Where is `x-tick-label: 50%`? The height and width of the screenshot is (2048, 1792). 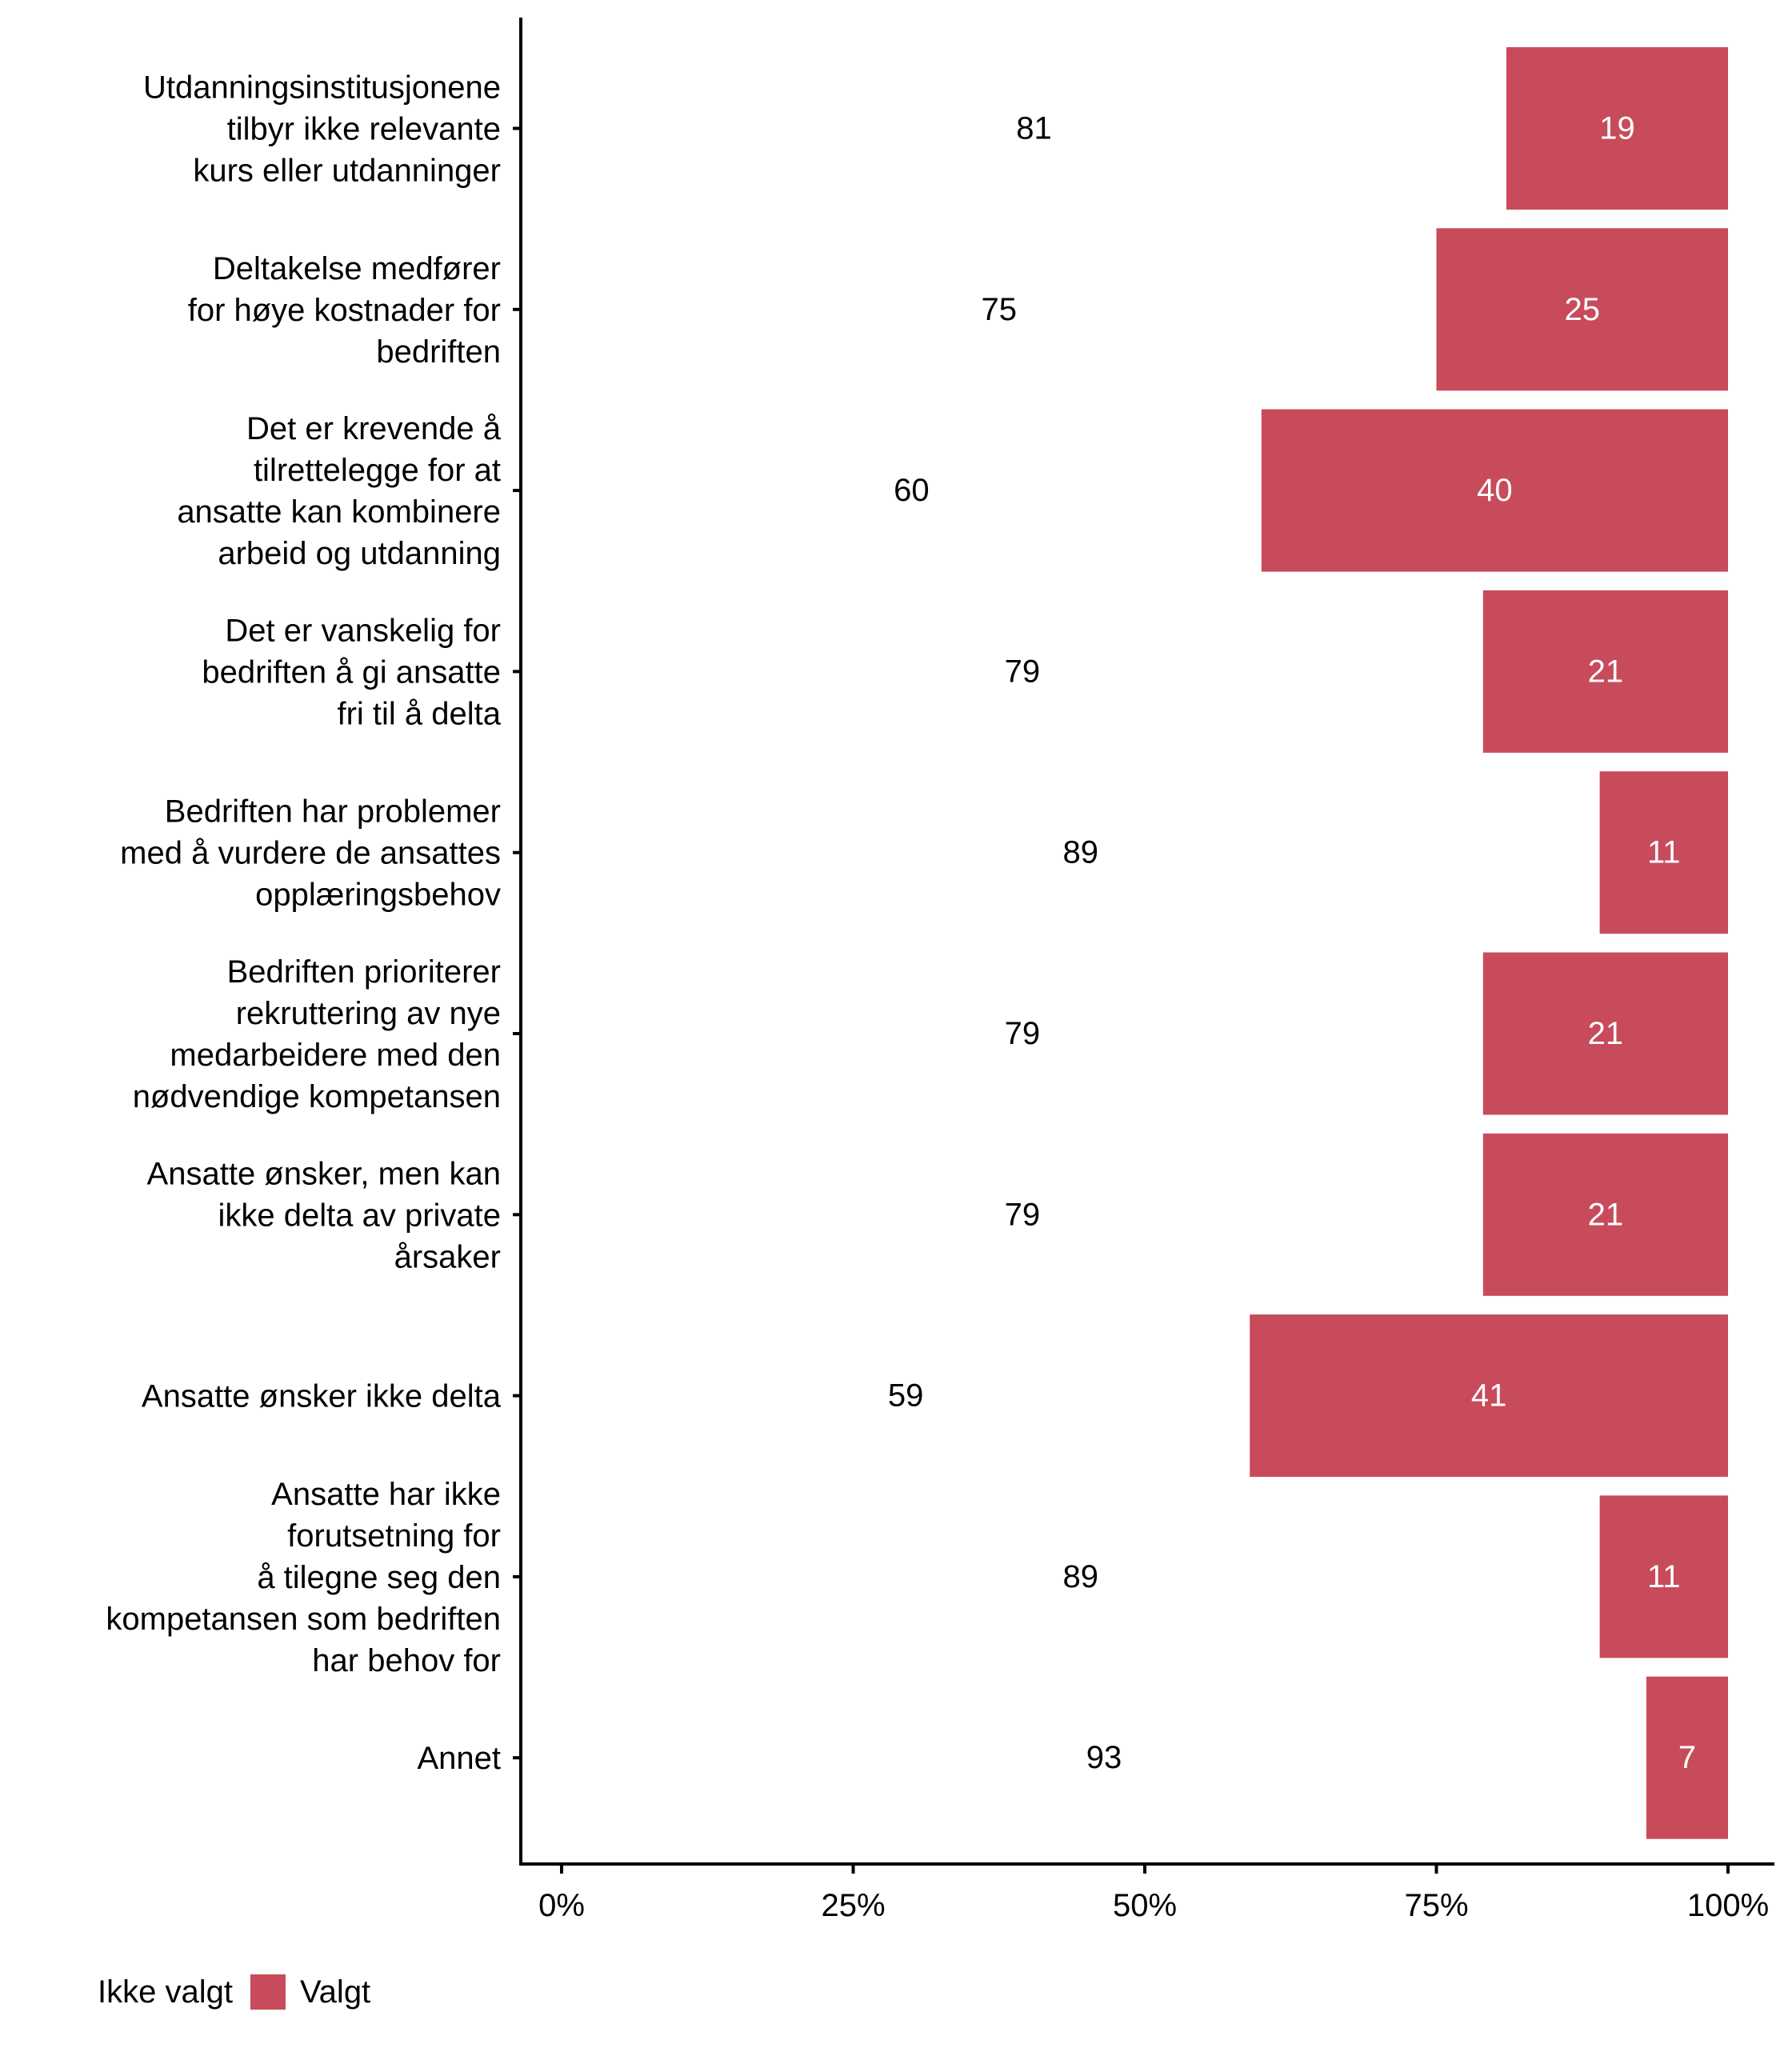
x-tick-label: 50% is located at coordinates (1145, 1905).